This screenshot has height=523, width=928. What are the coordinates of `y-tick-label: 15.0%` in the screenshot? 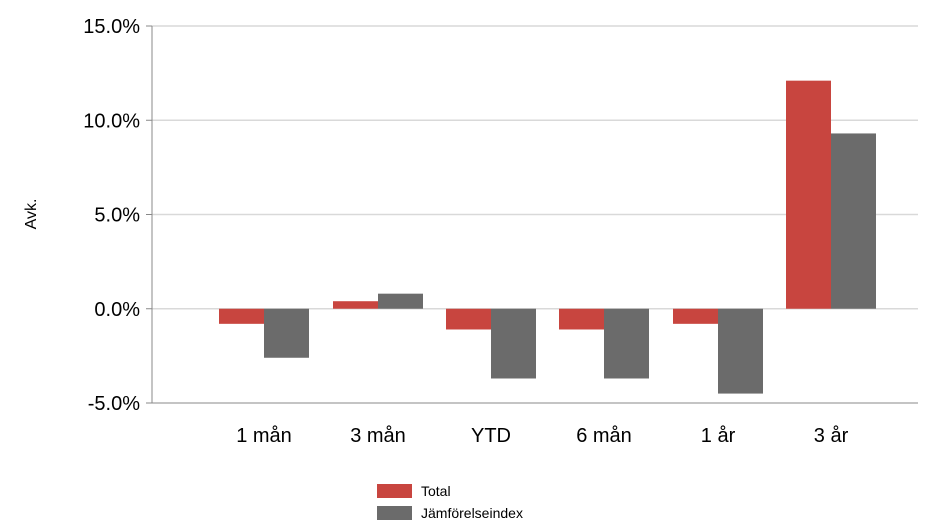 It's located at (111, 27).